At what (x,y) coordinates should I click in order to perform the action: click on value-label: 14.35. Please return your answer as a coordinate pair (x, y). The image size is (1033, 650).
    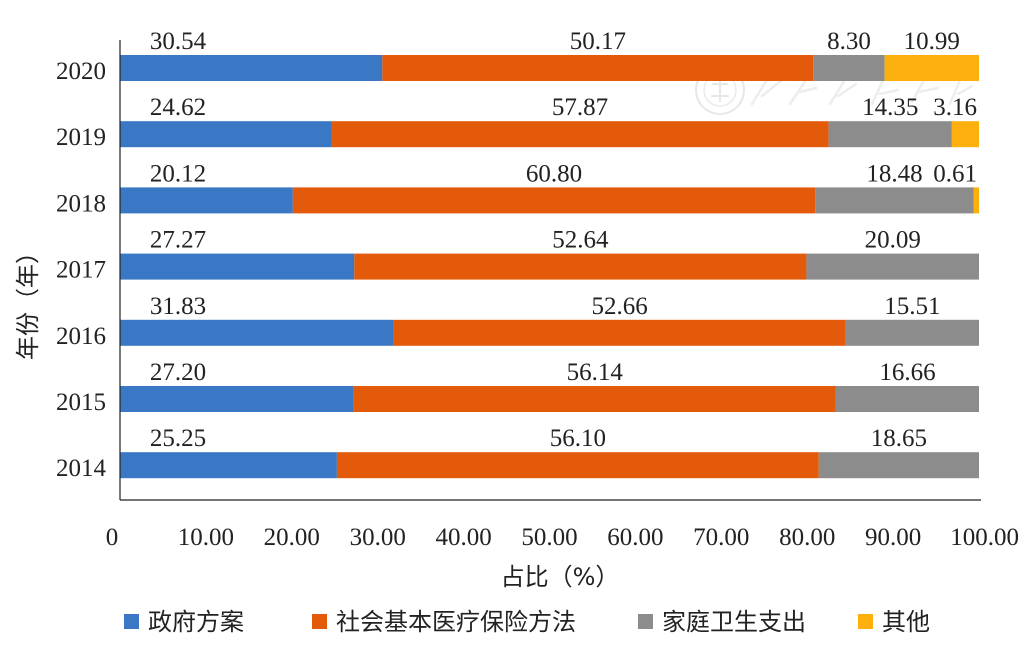
    Looking at the image, I should click on (890, 107).